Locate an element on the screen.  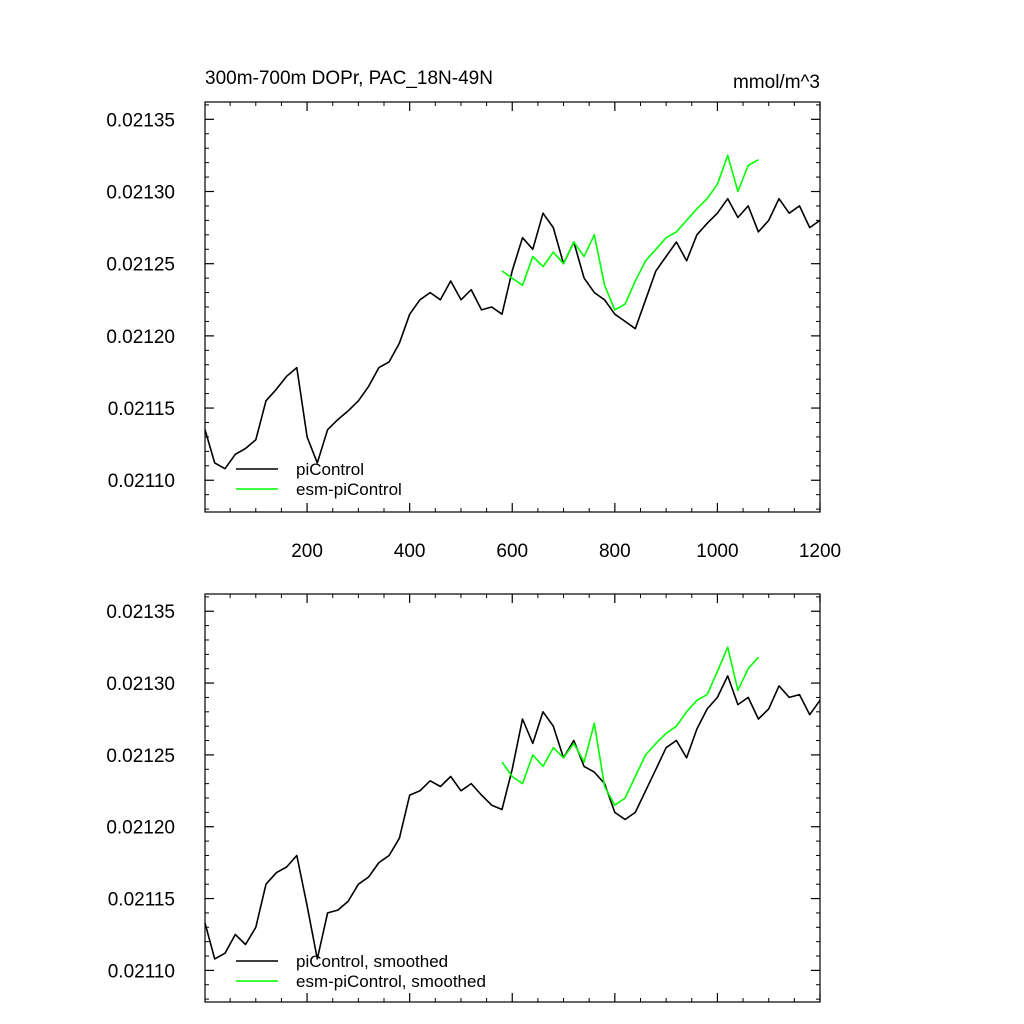
legend-label: esm-piControl, smoothed is located at coordinates (391, 981).